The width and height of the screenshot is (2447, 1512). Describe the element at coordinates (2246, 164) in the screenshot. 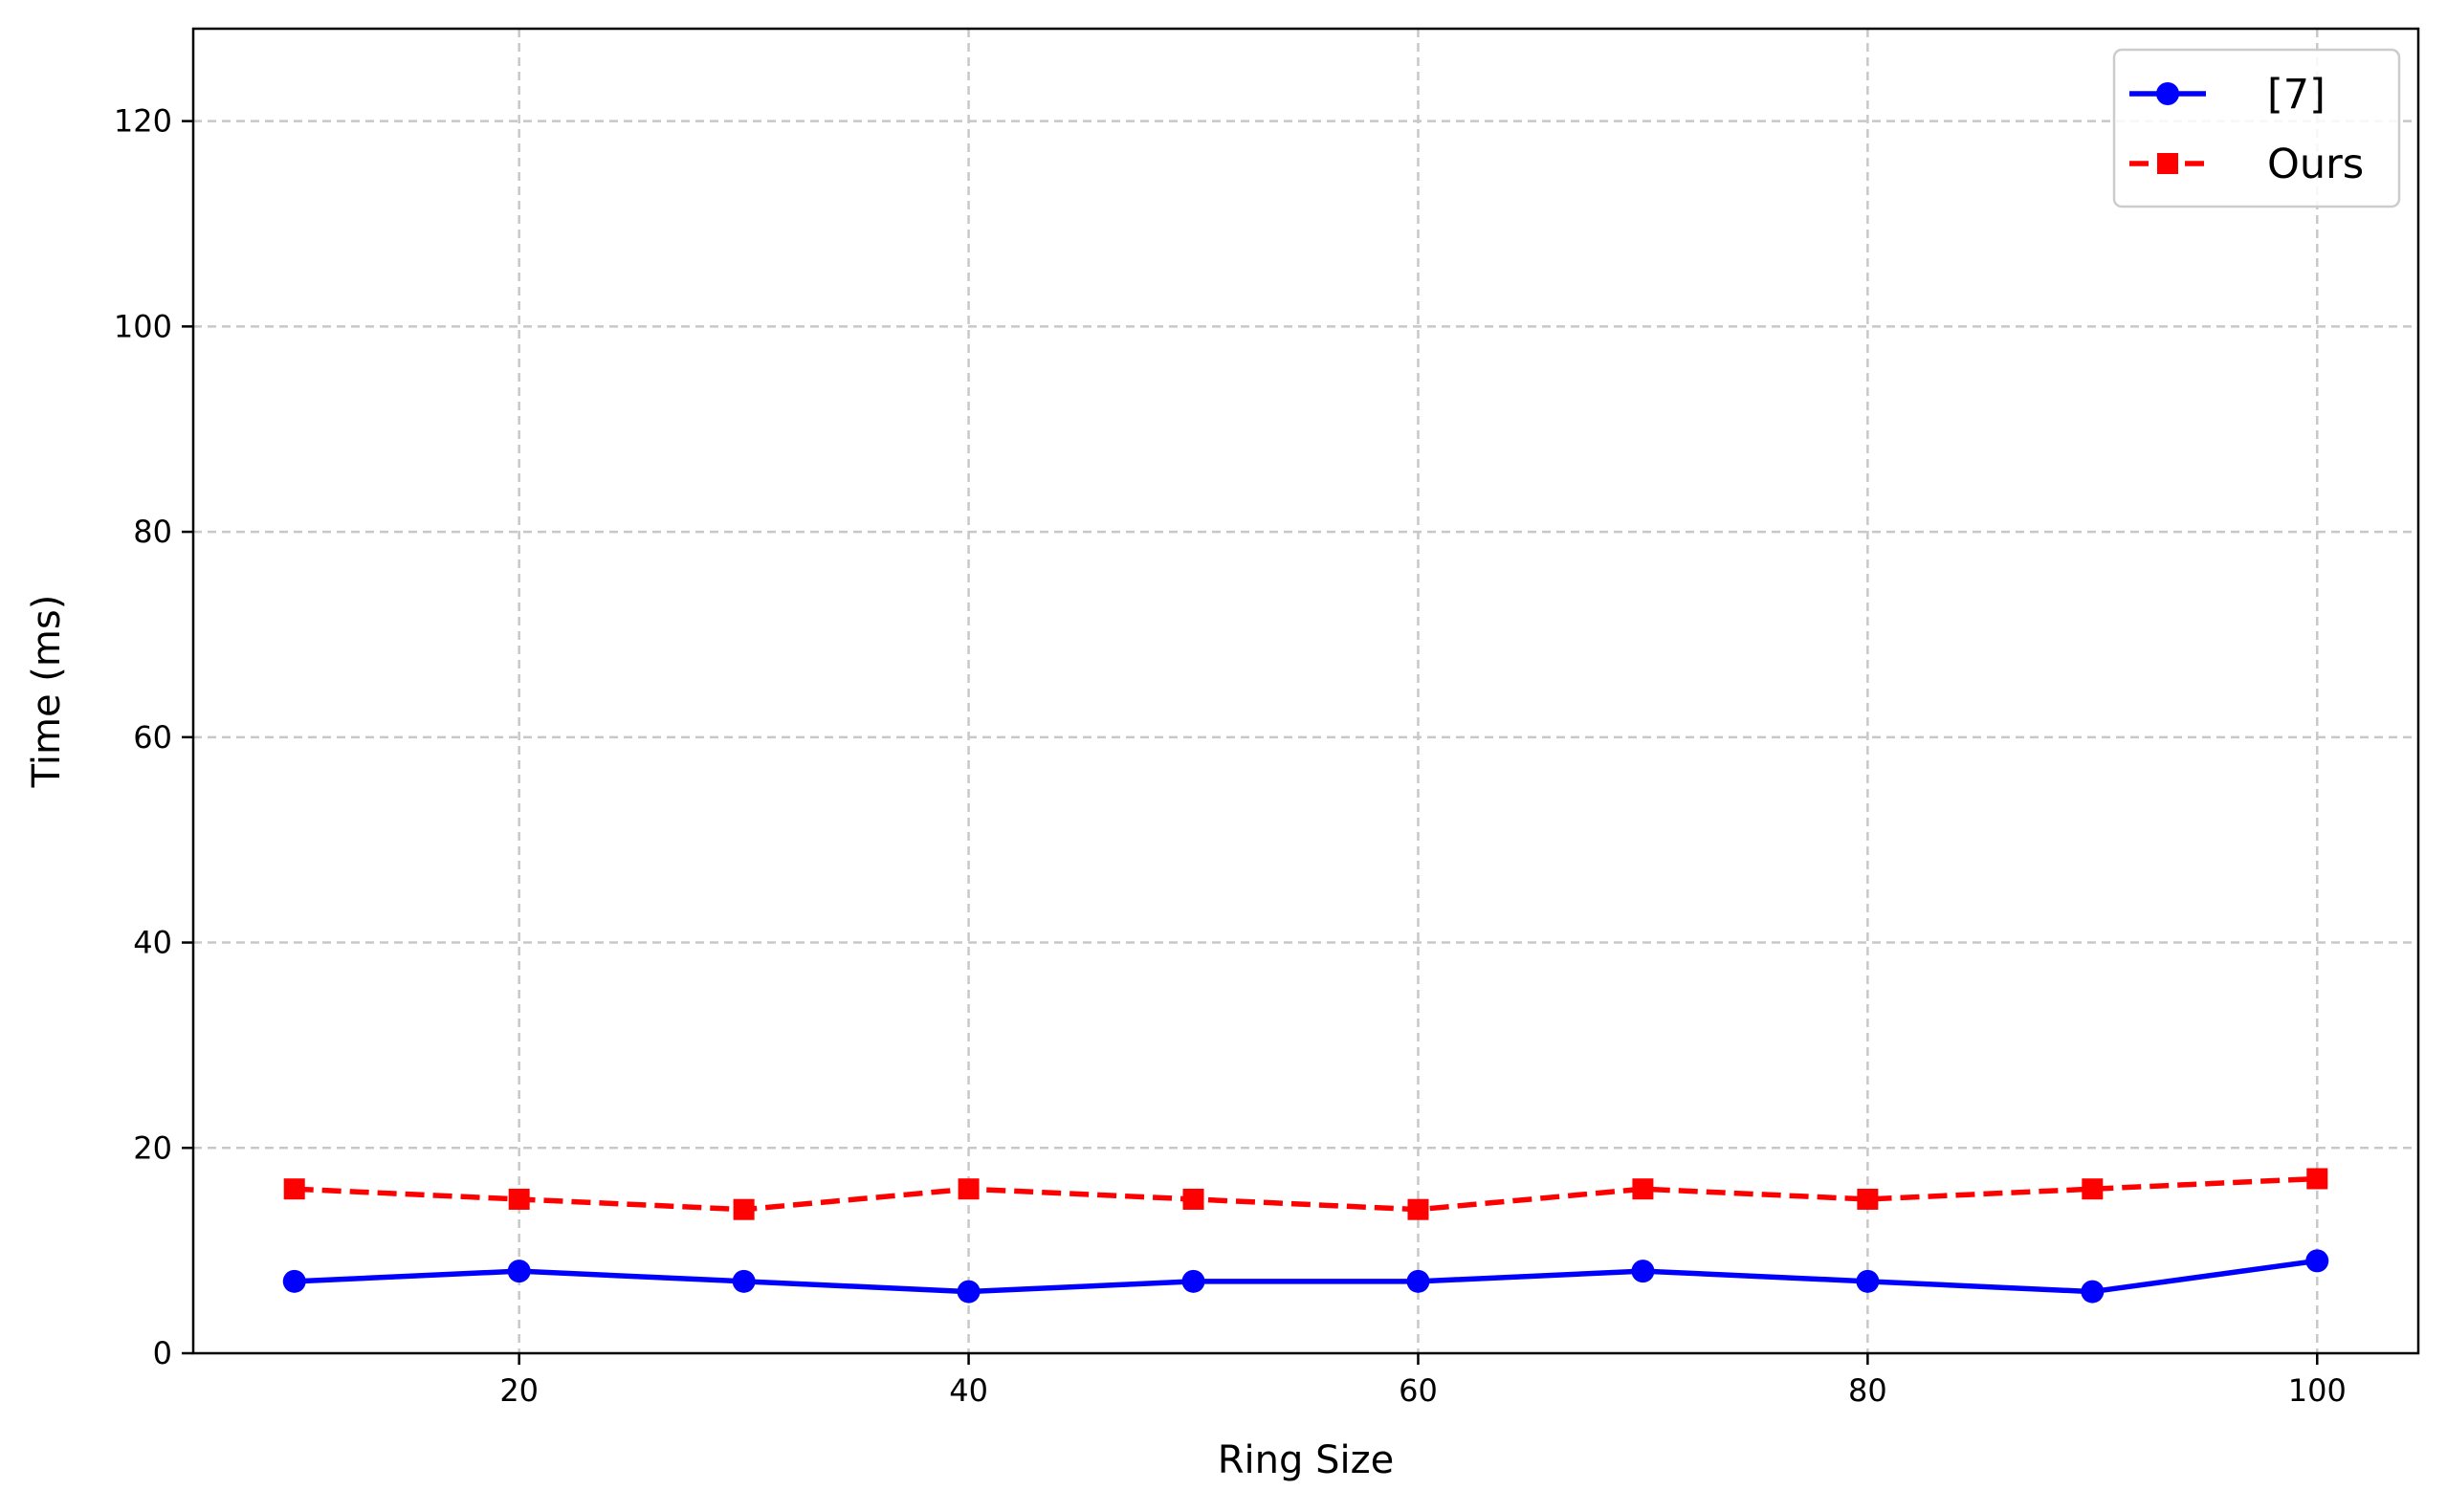

I see `legend-entry: Ours` at that location.